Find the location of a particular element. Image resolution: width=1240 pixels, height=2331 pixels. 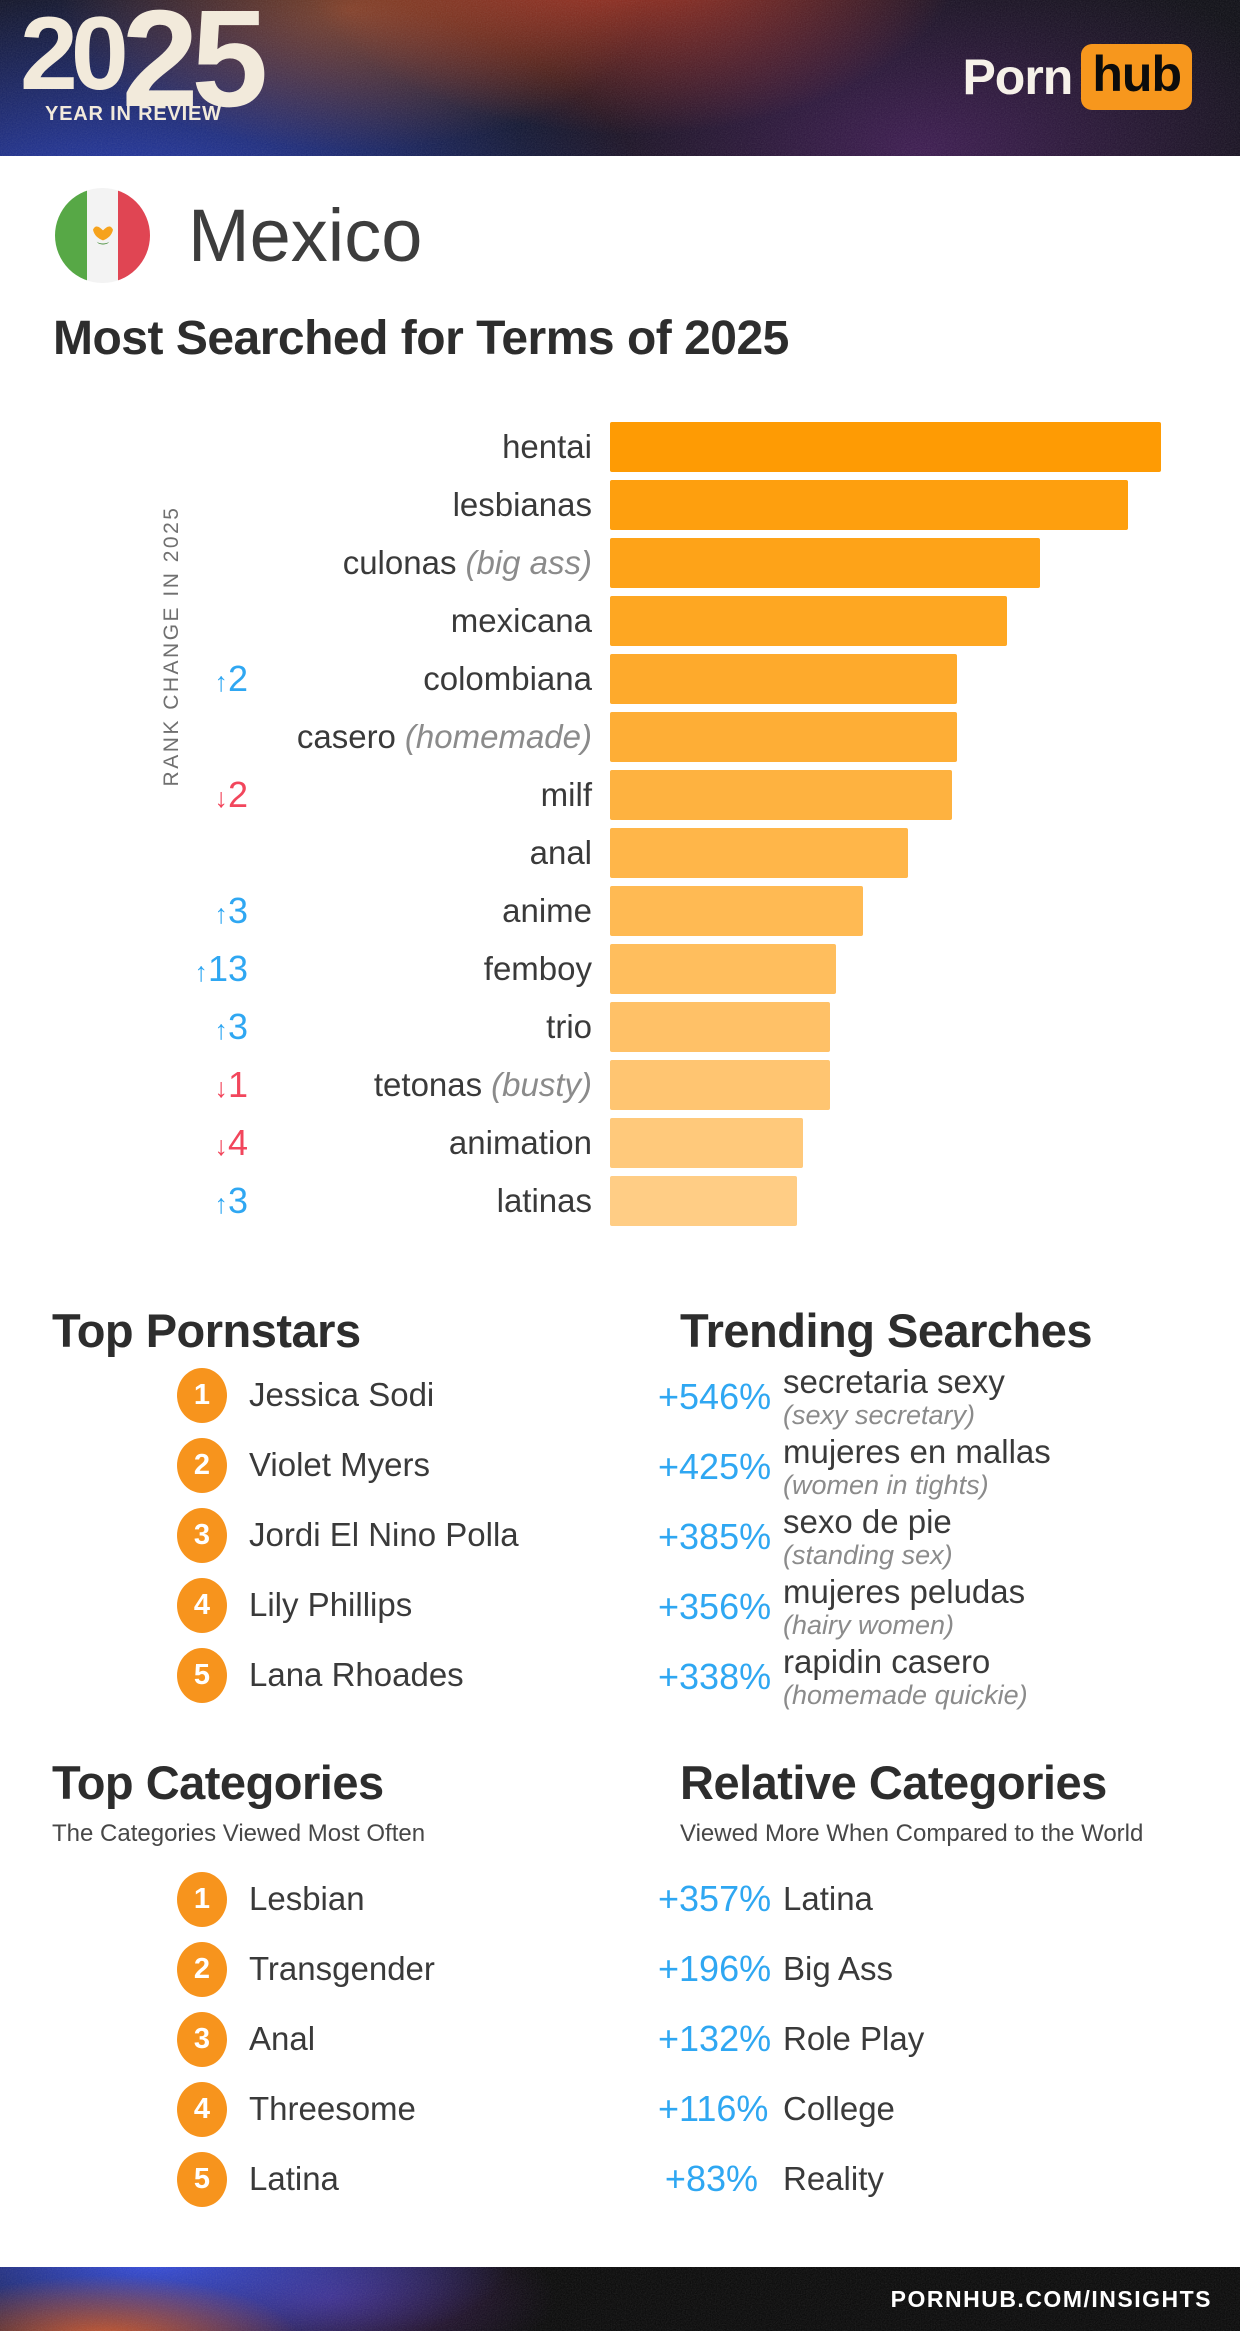

relative-category-term: Reality is located at coordinates (833, 2178).